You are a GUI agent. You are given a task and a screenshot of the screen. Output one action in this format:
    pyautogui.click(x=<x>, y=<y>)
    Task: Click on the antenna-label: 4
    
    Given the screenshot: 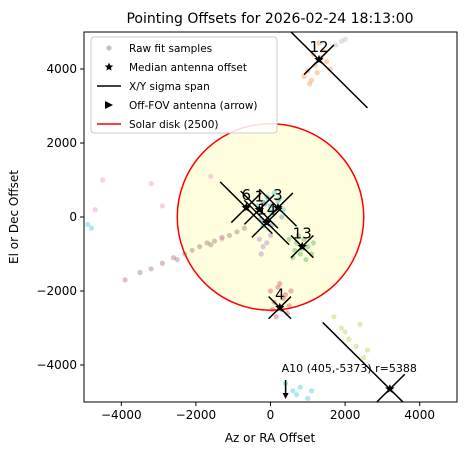 What is the action you would take?
    pyautogui.click(x=280, y=295)
    